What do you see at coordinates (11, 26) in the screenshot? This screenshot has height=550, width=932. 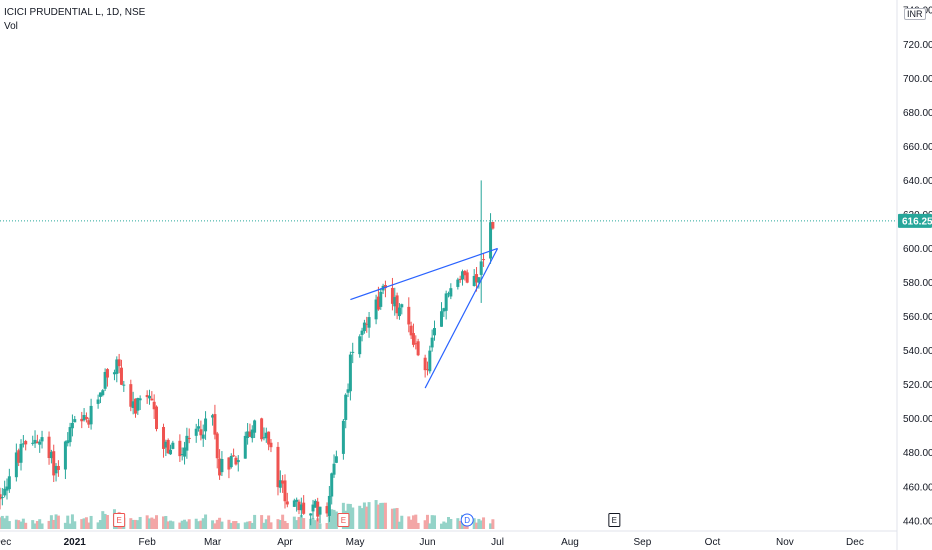 I see `volume-indicator-label: Vol` at bounding box center [11, 26].